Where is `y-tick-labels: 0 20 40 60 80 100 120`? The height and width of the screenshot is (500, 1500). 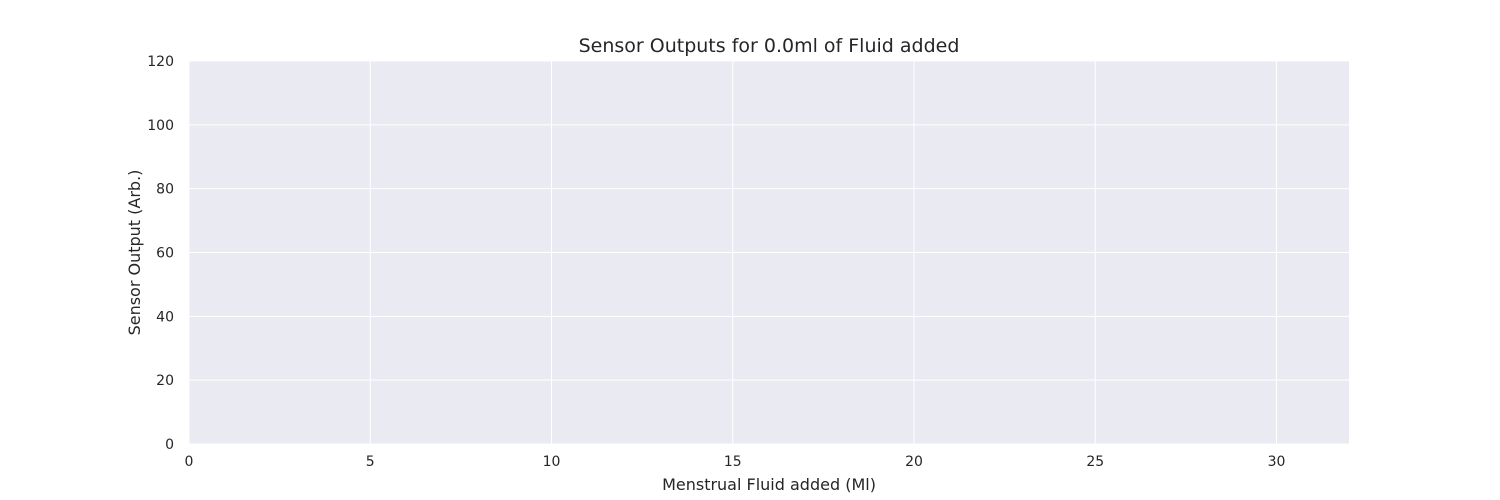
y-tick-labels: 0 20 40 60 80 100 120 is located at coordinates (160, 253).